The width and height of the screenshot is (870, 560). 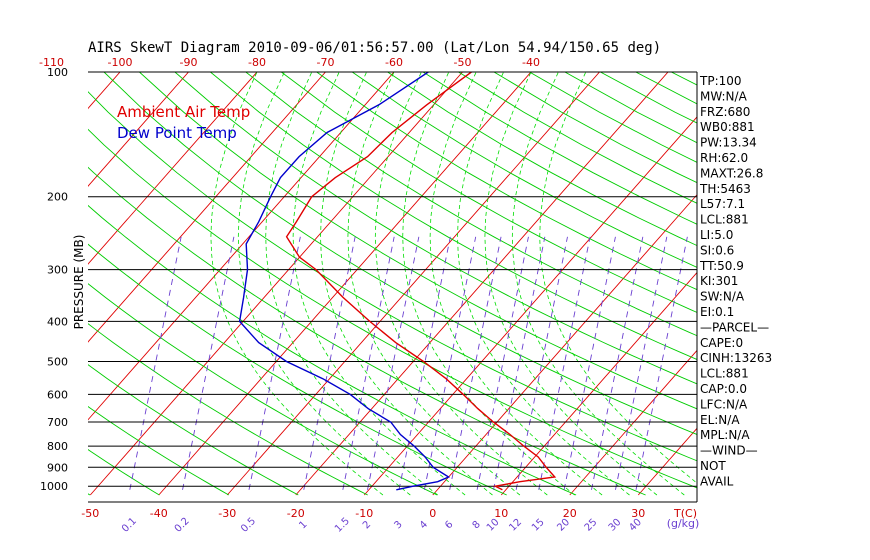 I want to click on moist-adiabat-line, so click(x=618, y=278).